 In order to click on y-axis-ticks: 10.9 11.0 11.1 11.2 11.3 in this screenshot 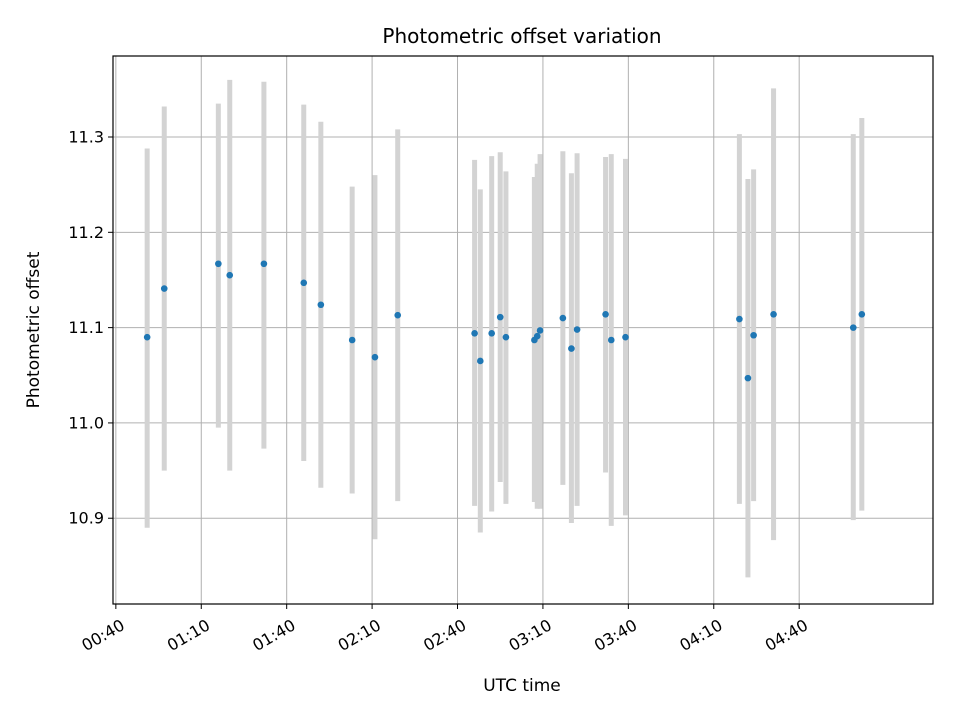, I will do `click(90, 328)`.